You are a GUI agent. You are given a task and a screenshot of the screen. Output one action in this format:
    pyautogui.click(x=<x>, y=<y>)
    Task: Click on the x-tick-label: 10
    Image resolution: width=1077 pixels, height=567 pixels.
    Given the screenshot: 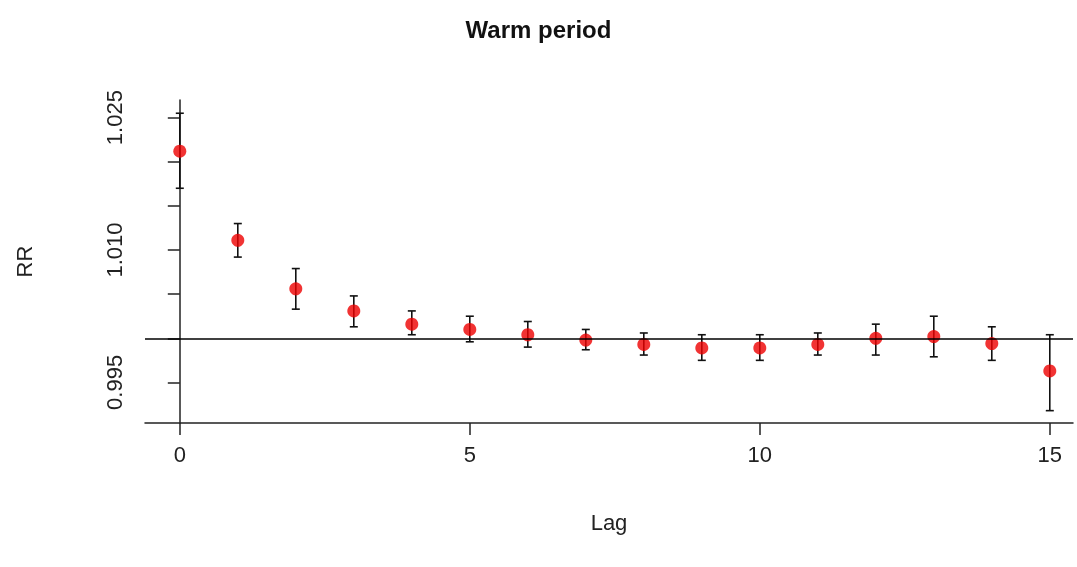 What is the action you would take?
    pyautogui.click(x=760, y=454)
    